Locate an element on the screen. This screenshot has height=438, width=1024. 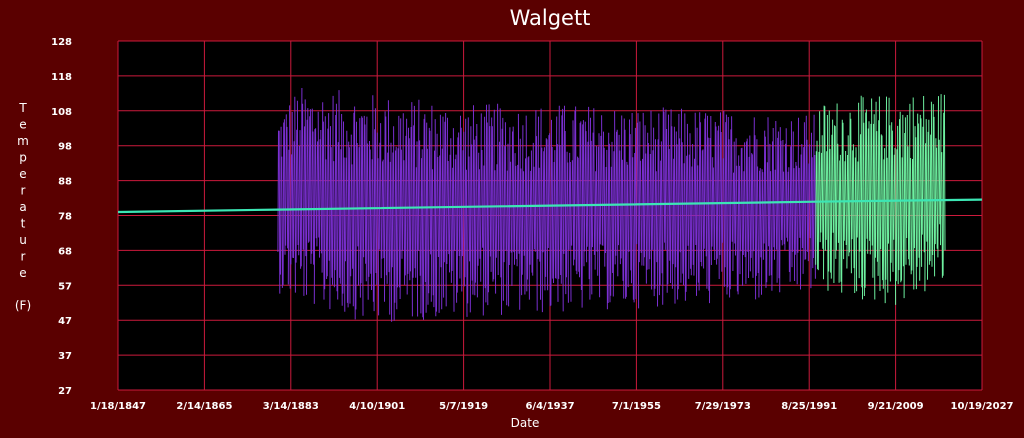
y-tick-label: 98 is located at coordinates (65, 147).